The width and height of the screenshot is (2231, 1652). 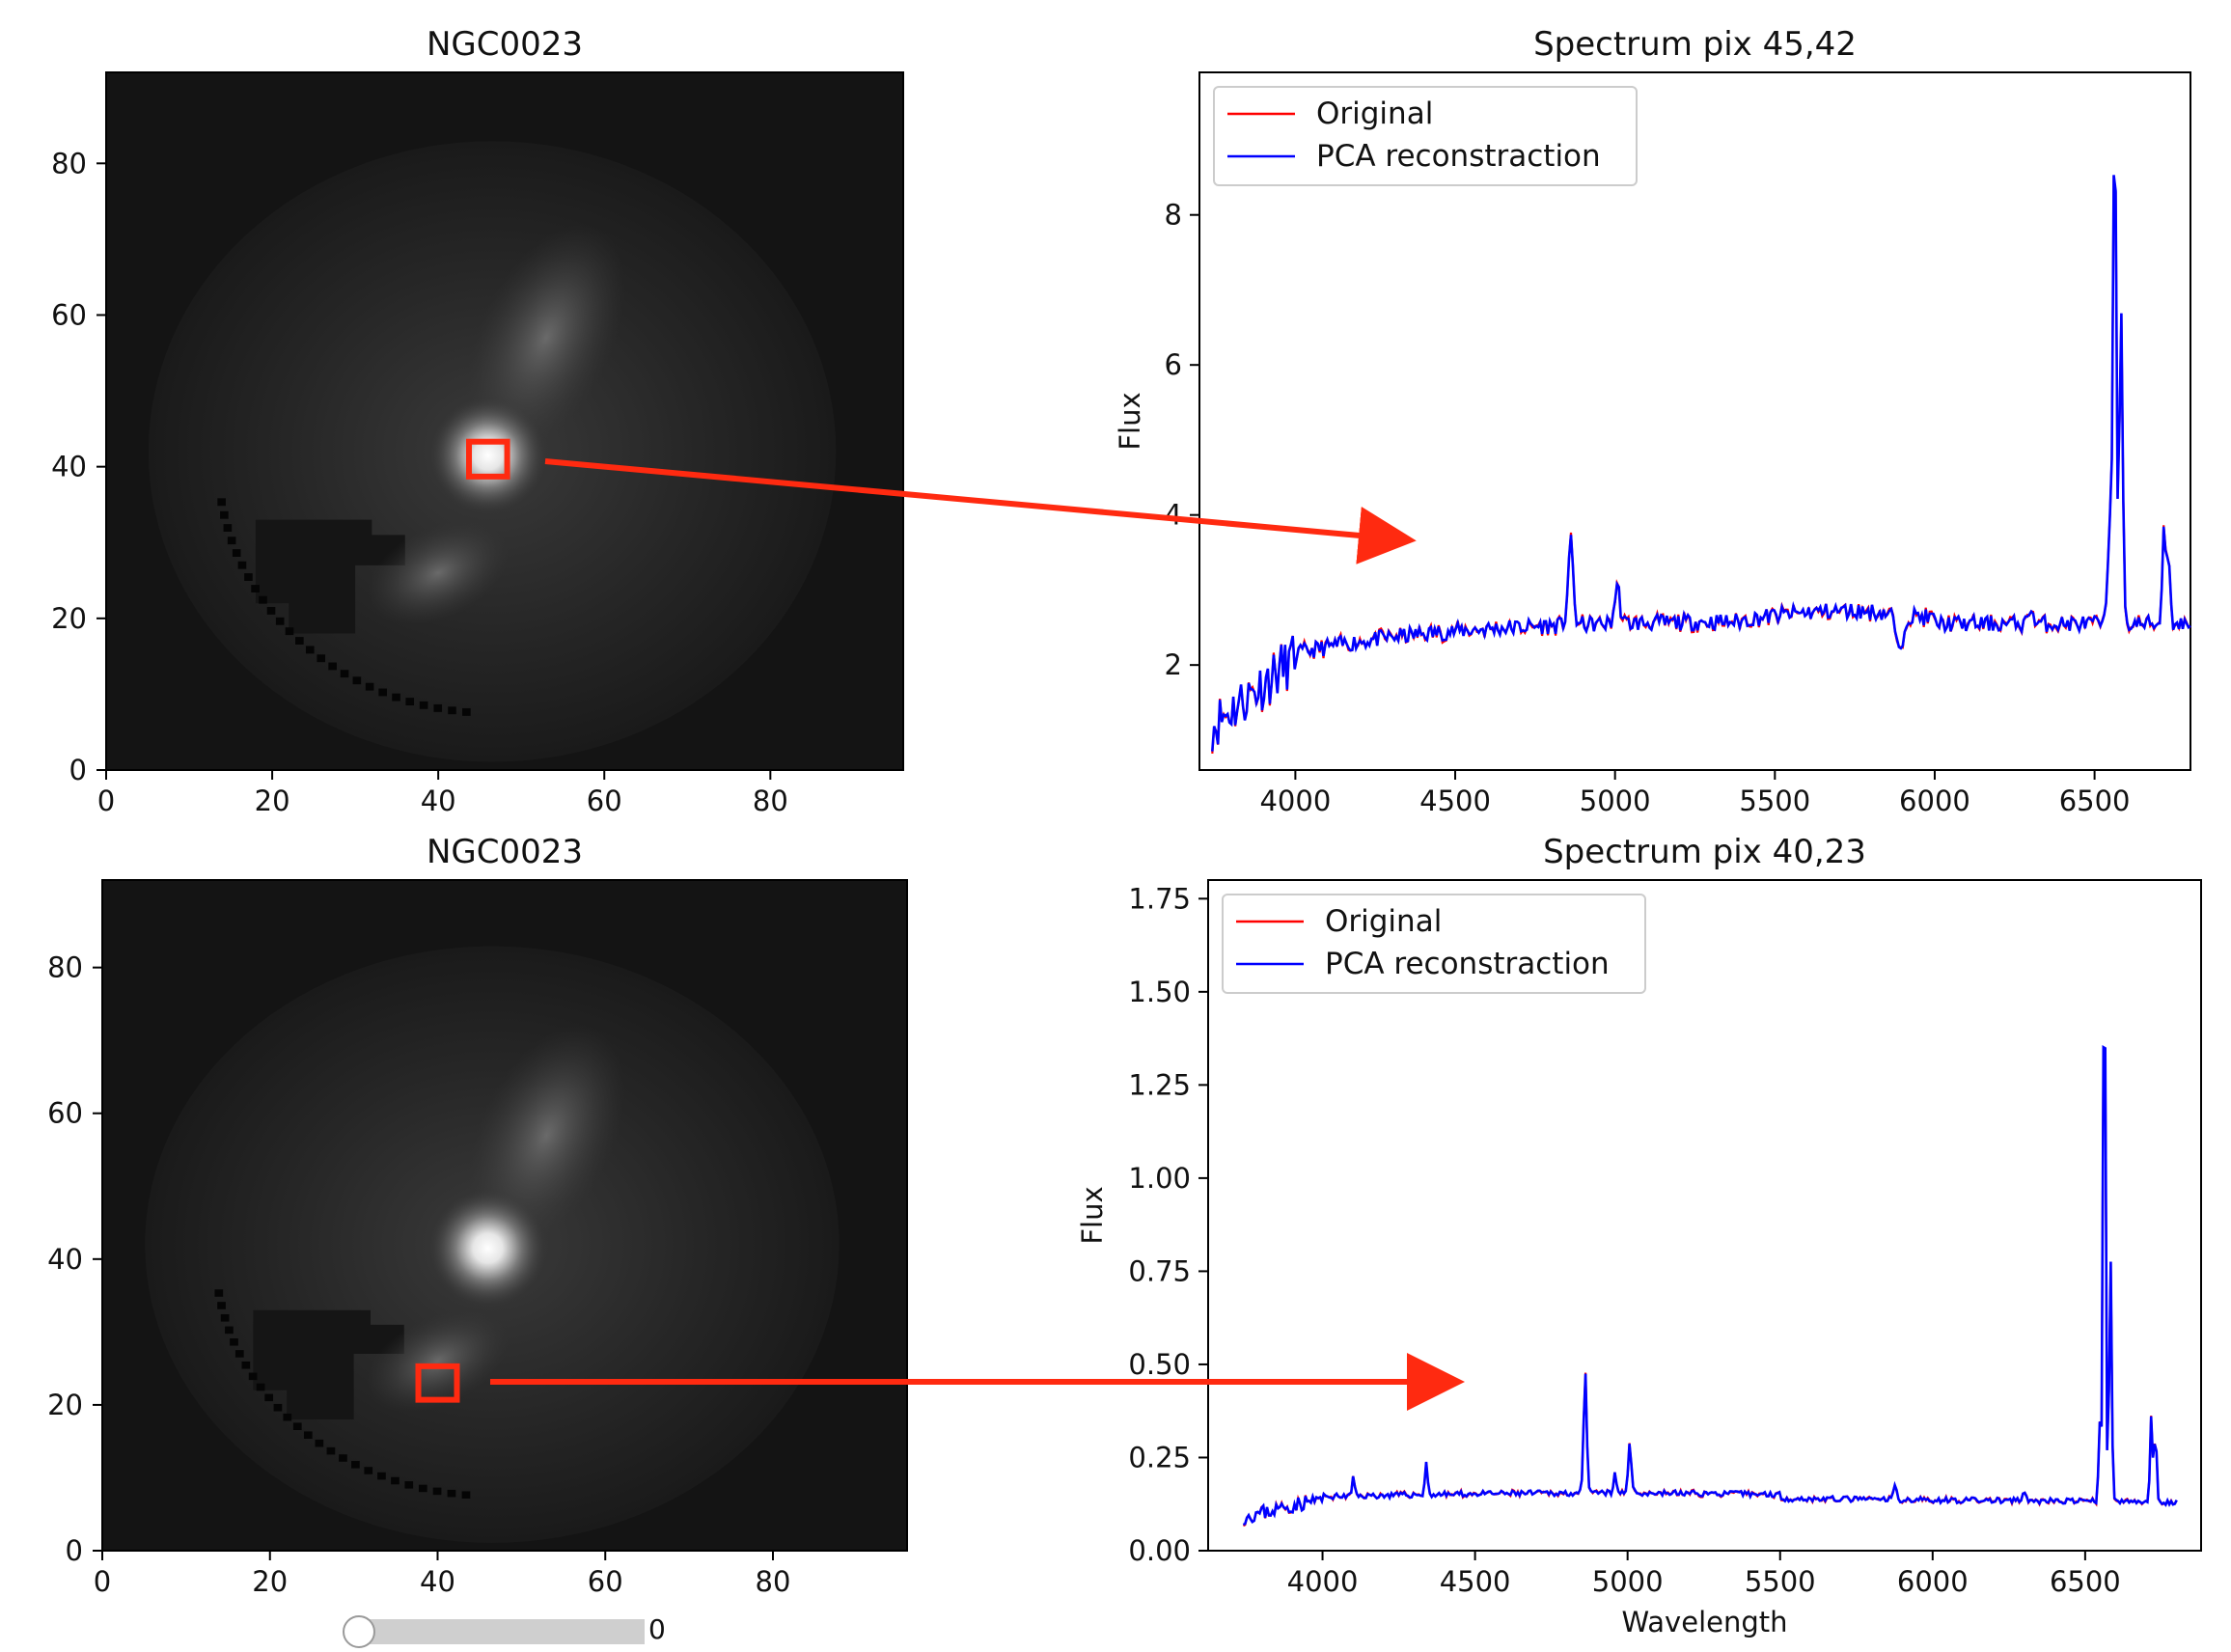 I want to click on y-tick-label: 1.50, so click(x=1159, y=992).